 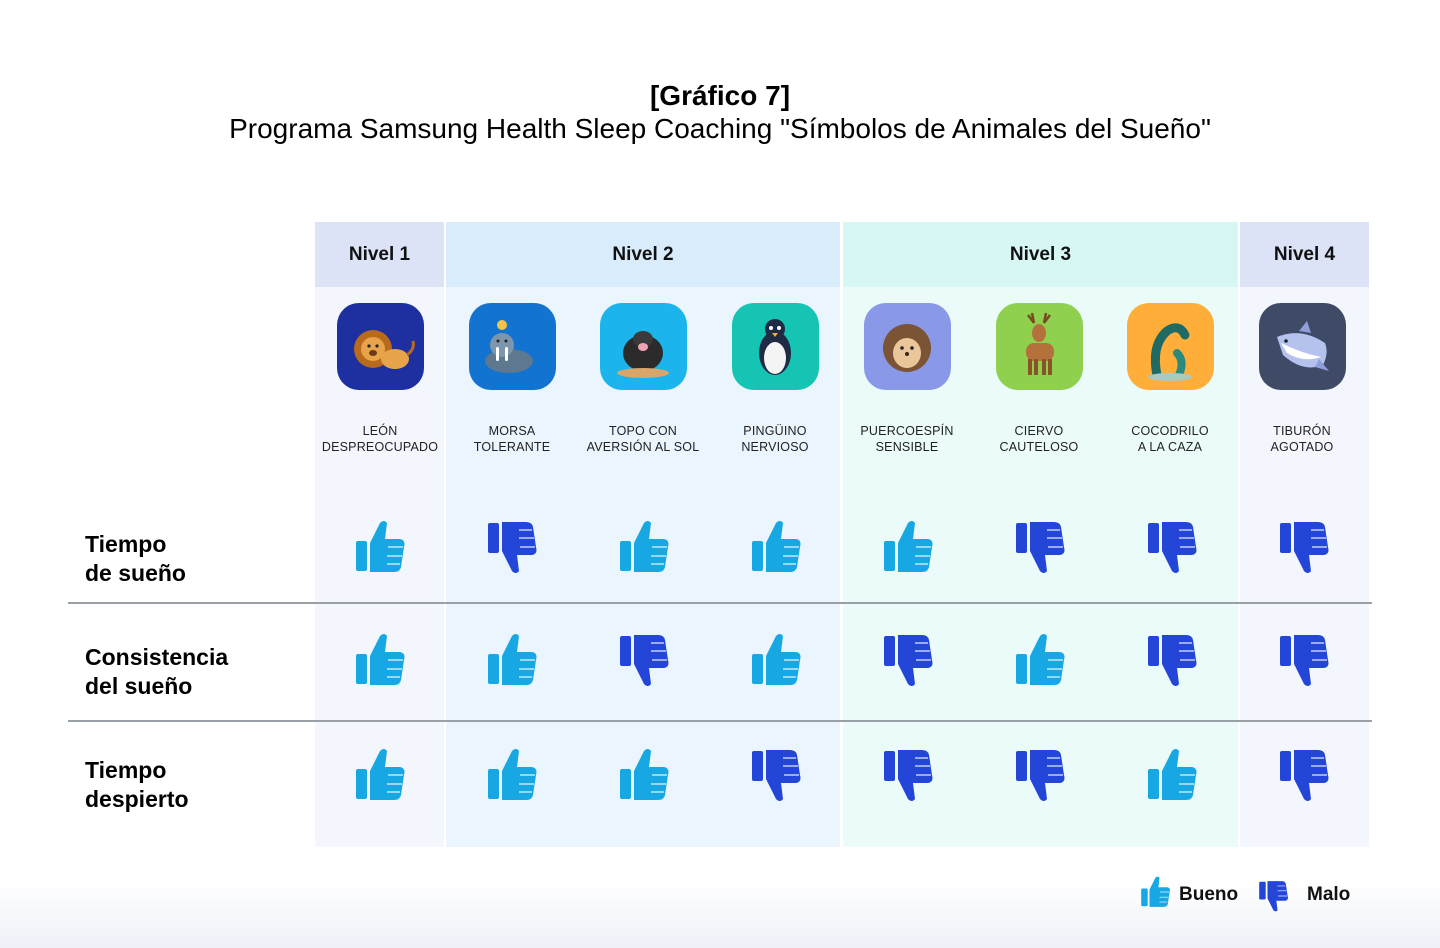 What do you see at coordinates (379, 254) in the screenshot?
I see `level-1-header: Nivel 1` at bounding box center [379, 254].